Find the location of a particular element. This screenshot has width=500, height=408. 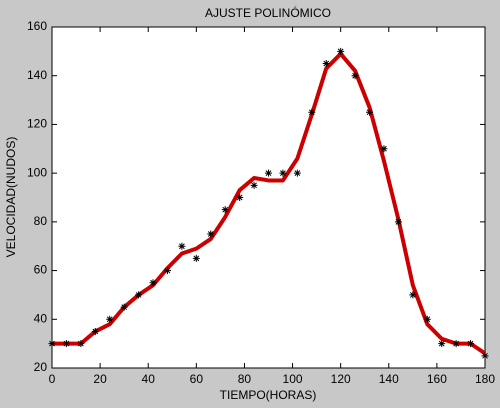

y-tick-label: 120 is located at coordinates (37, 124).